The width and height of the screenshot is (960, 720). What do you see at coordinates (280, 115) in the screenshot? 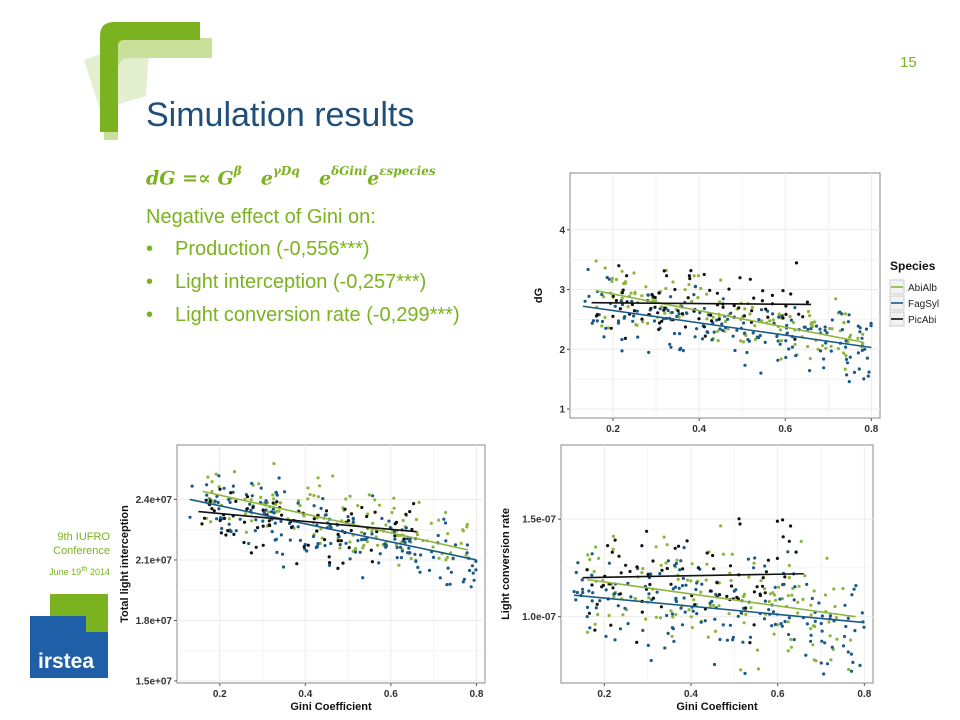
I see `slide-title: Simulation results` at bounding box center [280, 115].